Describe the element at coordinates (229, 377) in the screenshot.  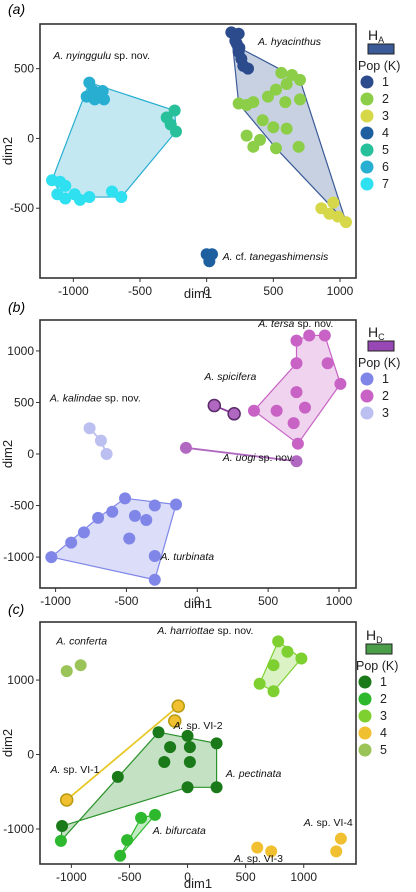
I see `species-annotation: A. spicifera` at that location.